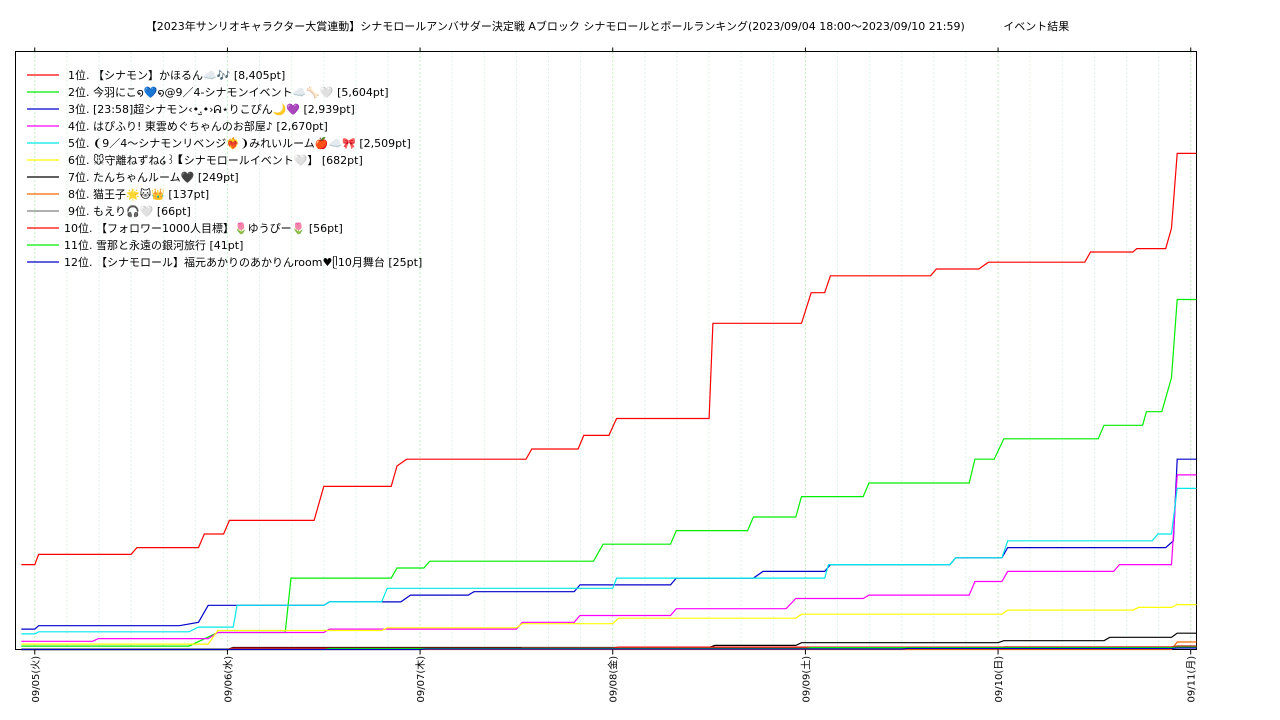 The height and width of the screenshot is (720, 1280). Describe the element at coordinates (228, 679) in the screenshot. I see `x-tick-label: 09/06(水)` at that location.